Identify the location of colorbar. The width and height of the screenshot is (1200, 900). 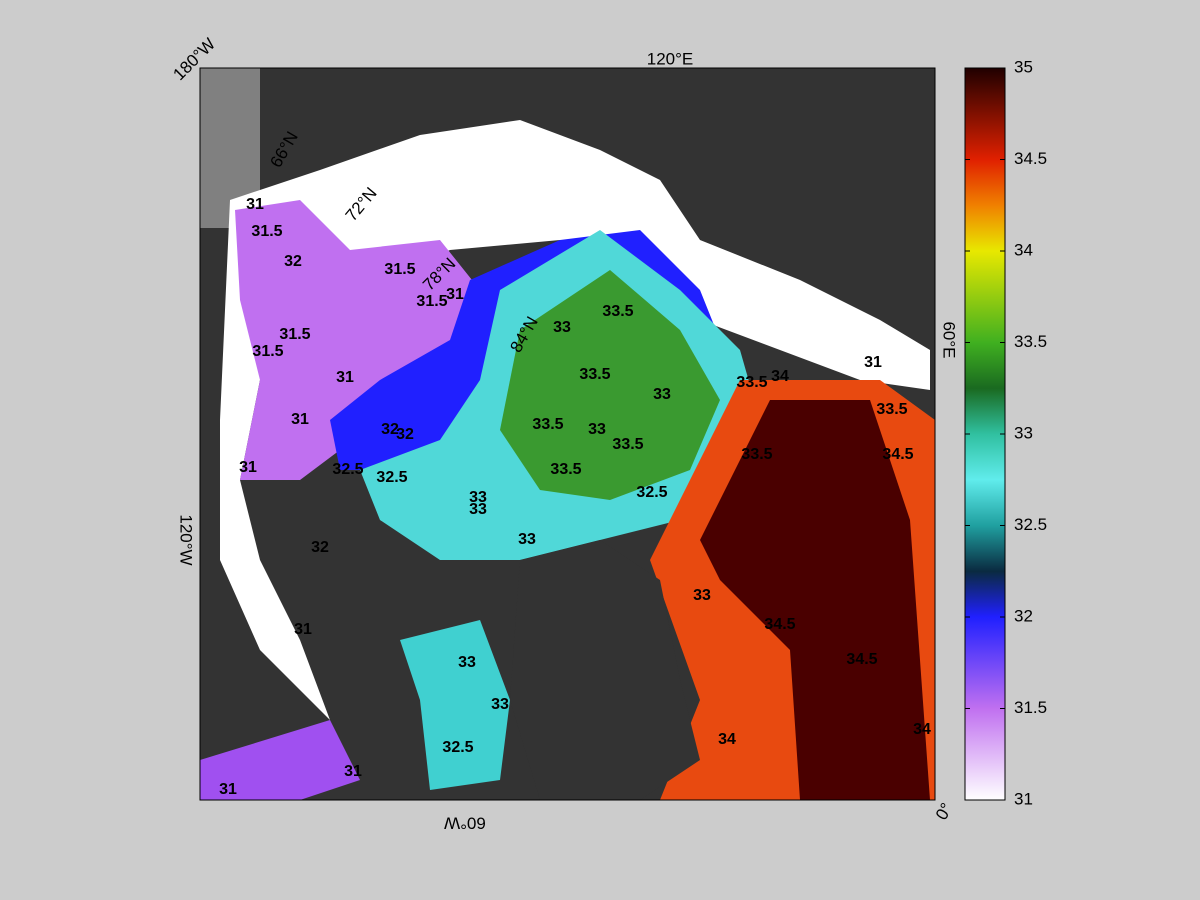
(985, 434).